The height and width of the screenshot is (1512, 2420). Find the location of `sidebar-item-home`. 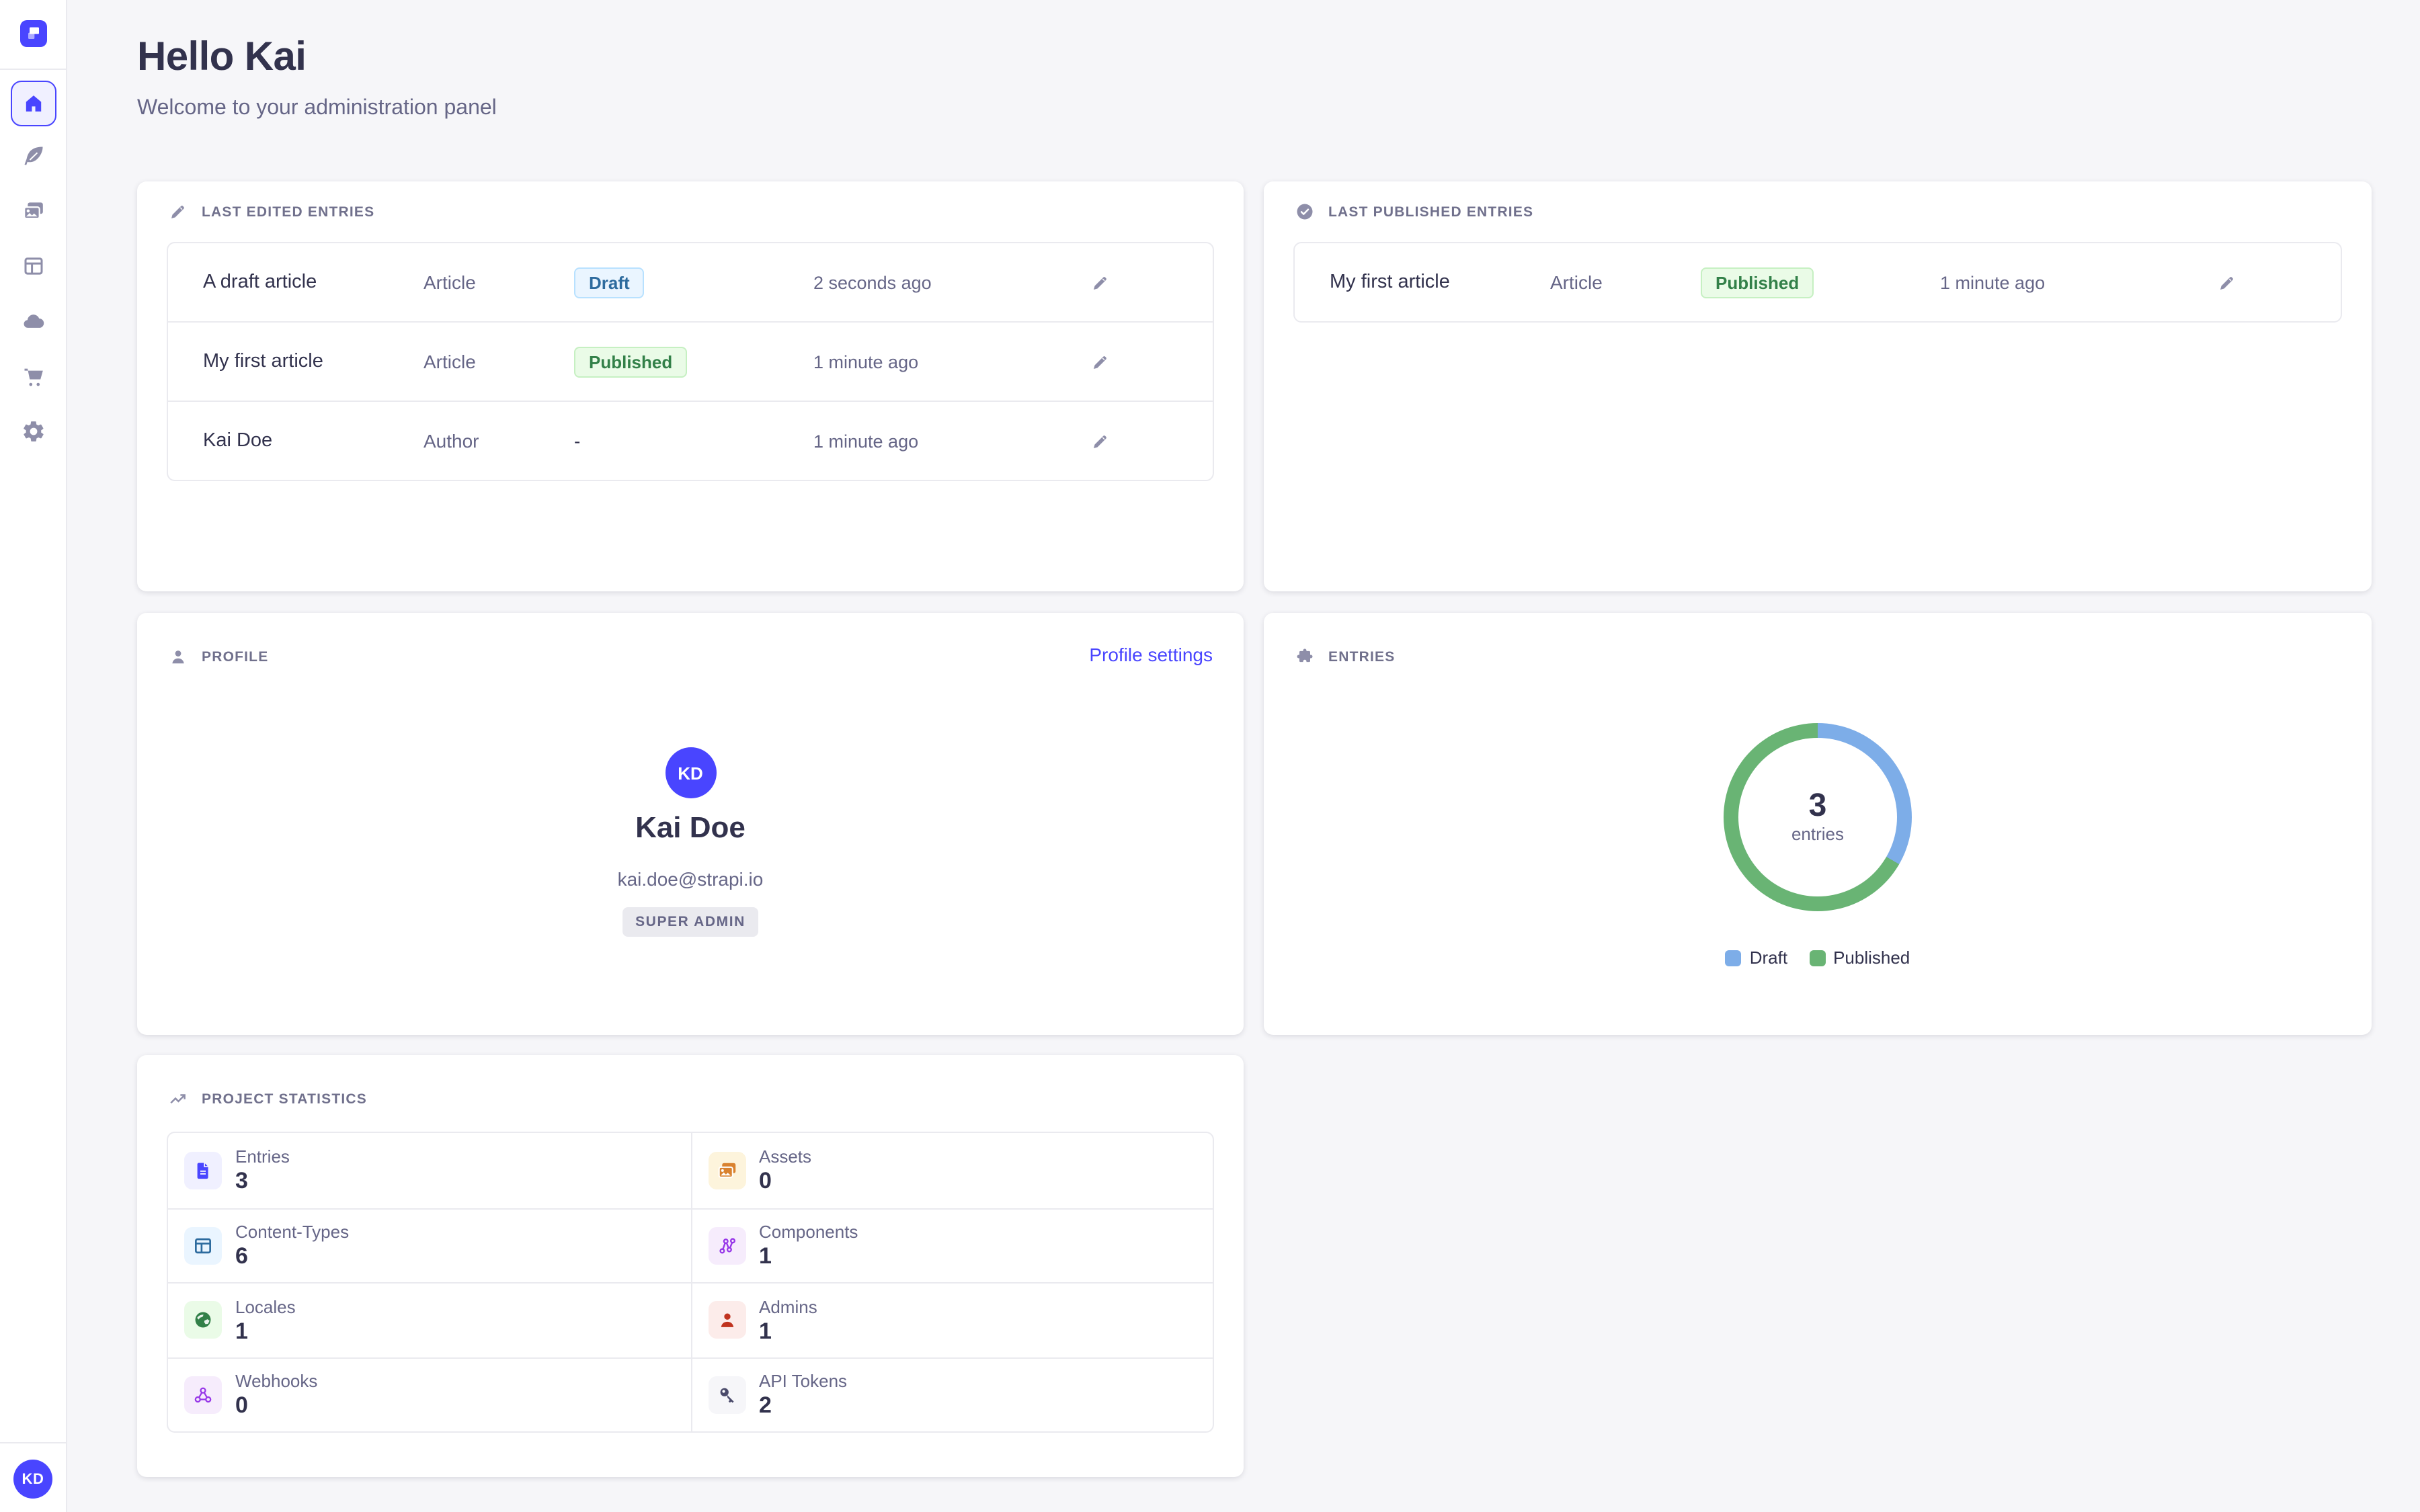

sidebar-item-home is located at coordinates (33, 103).